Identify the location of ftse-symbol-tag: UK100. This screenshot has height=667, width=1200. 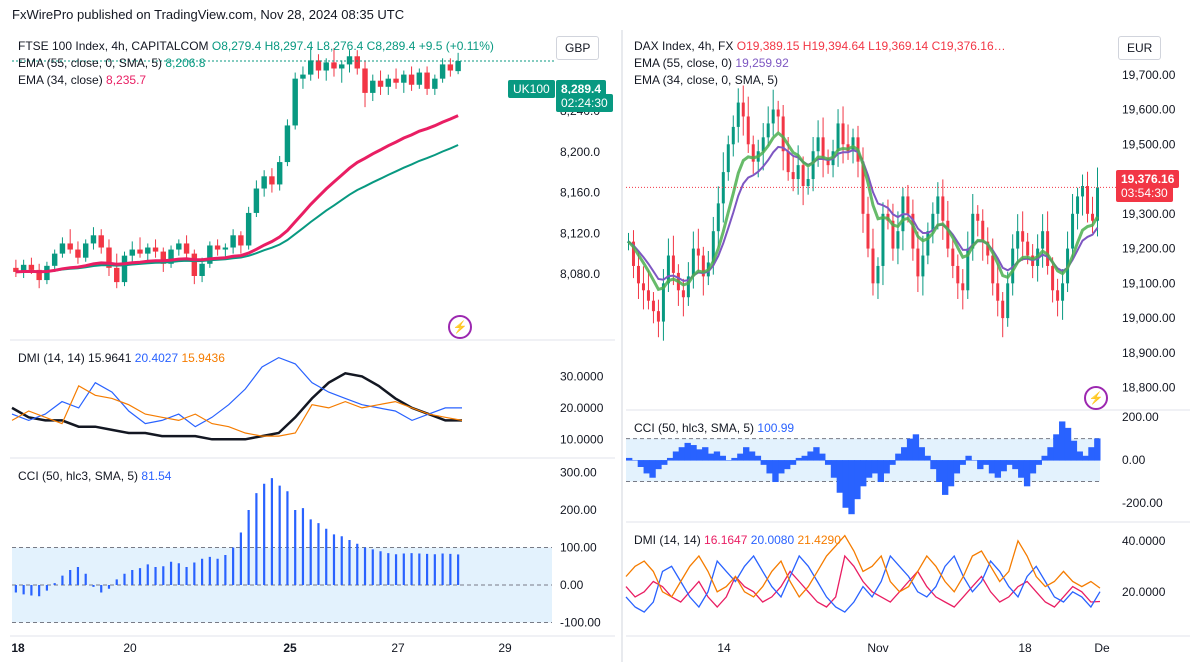
(531, 89).